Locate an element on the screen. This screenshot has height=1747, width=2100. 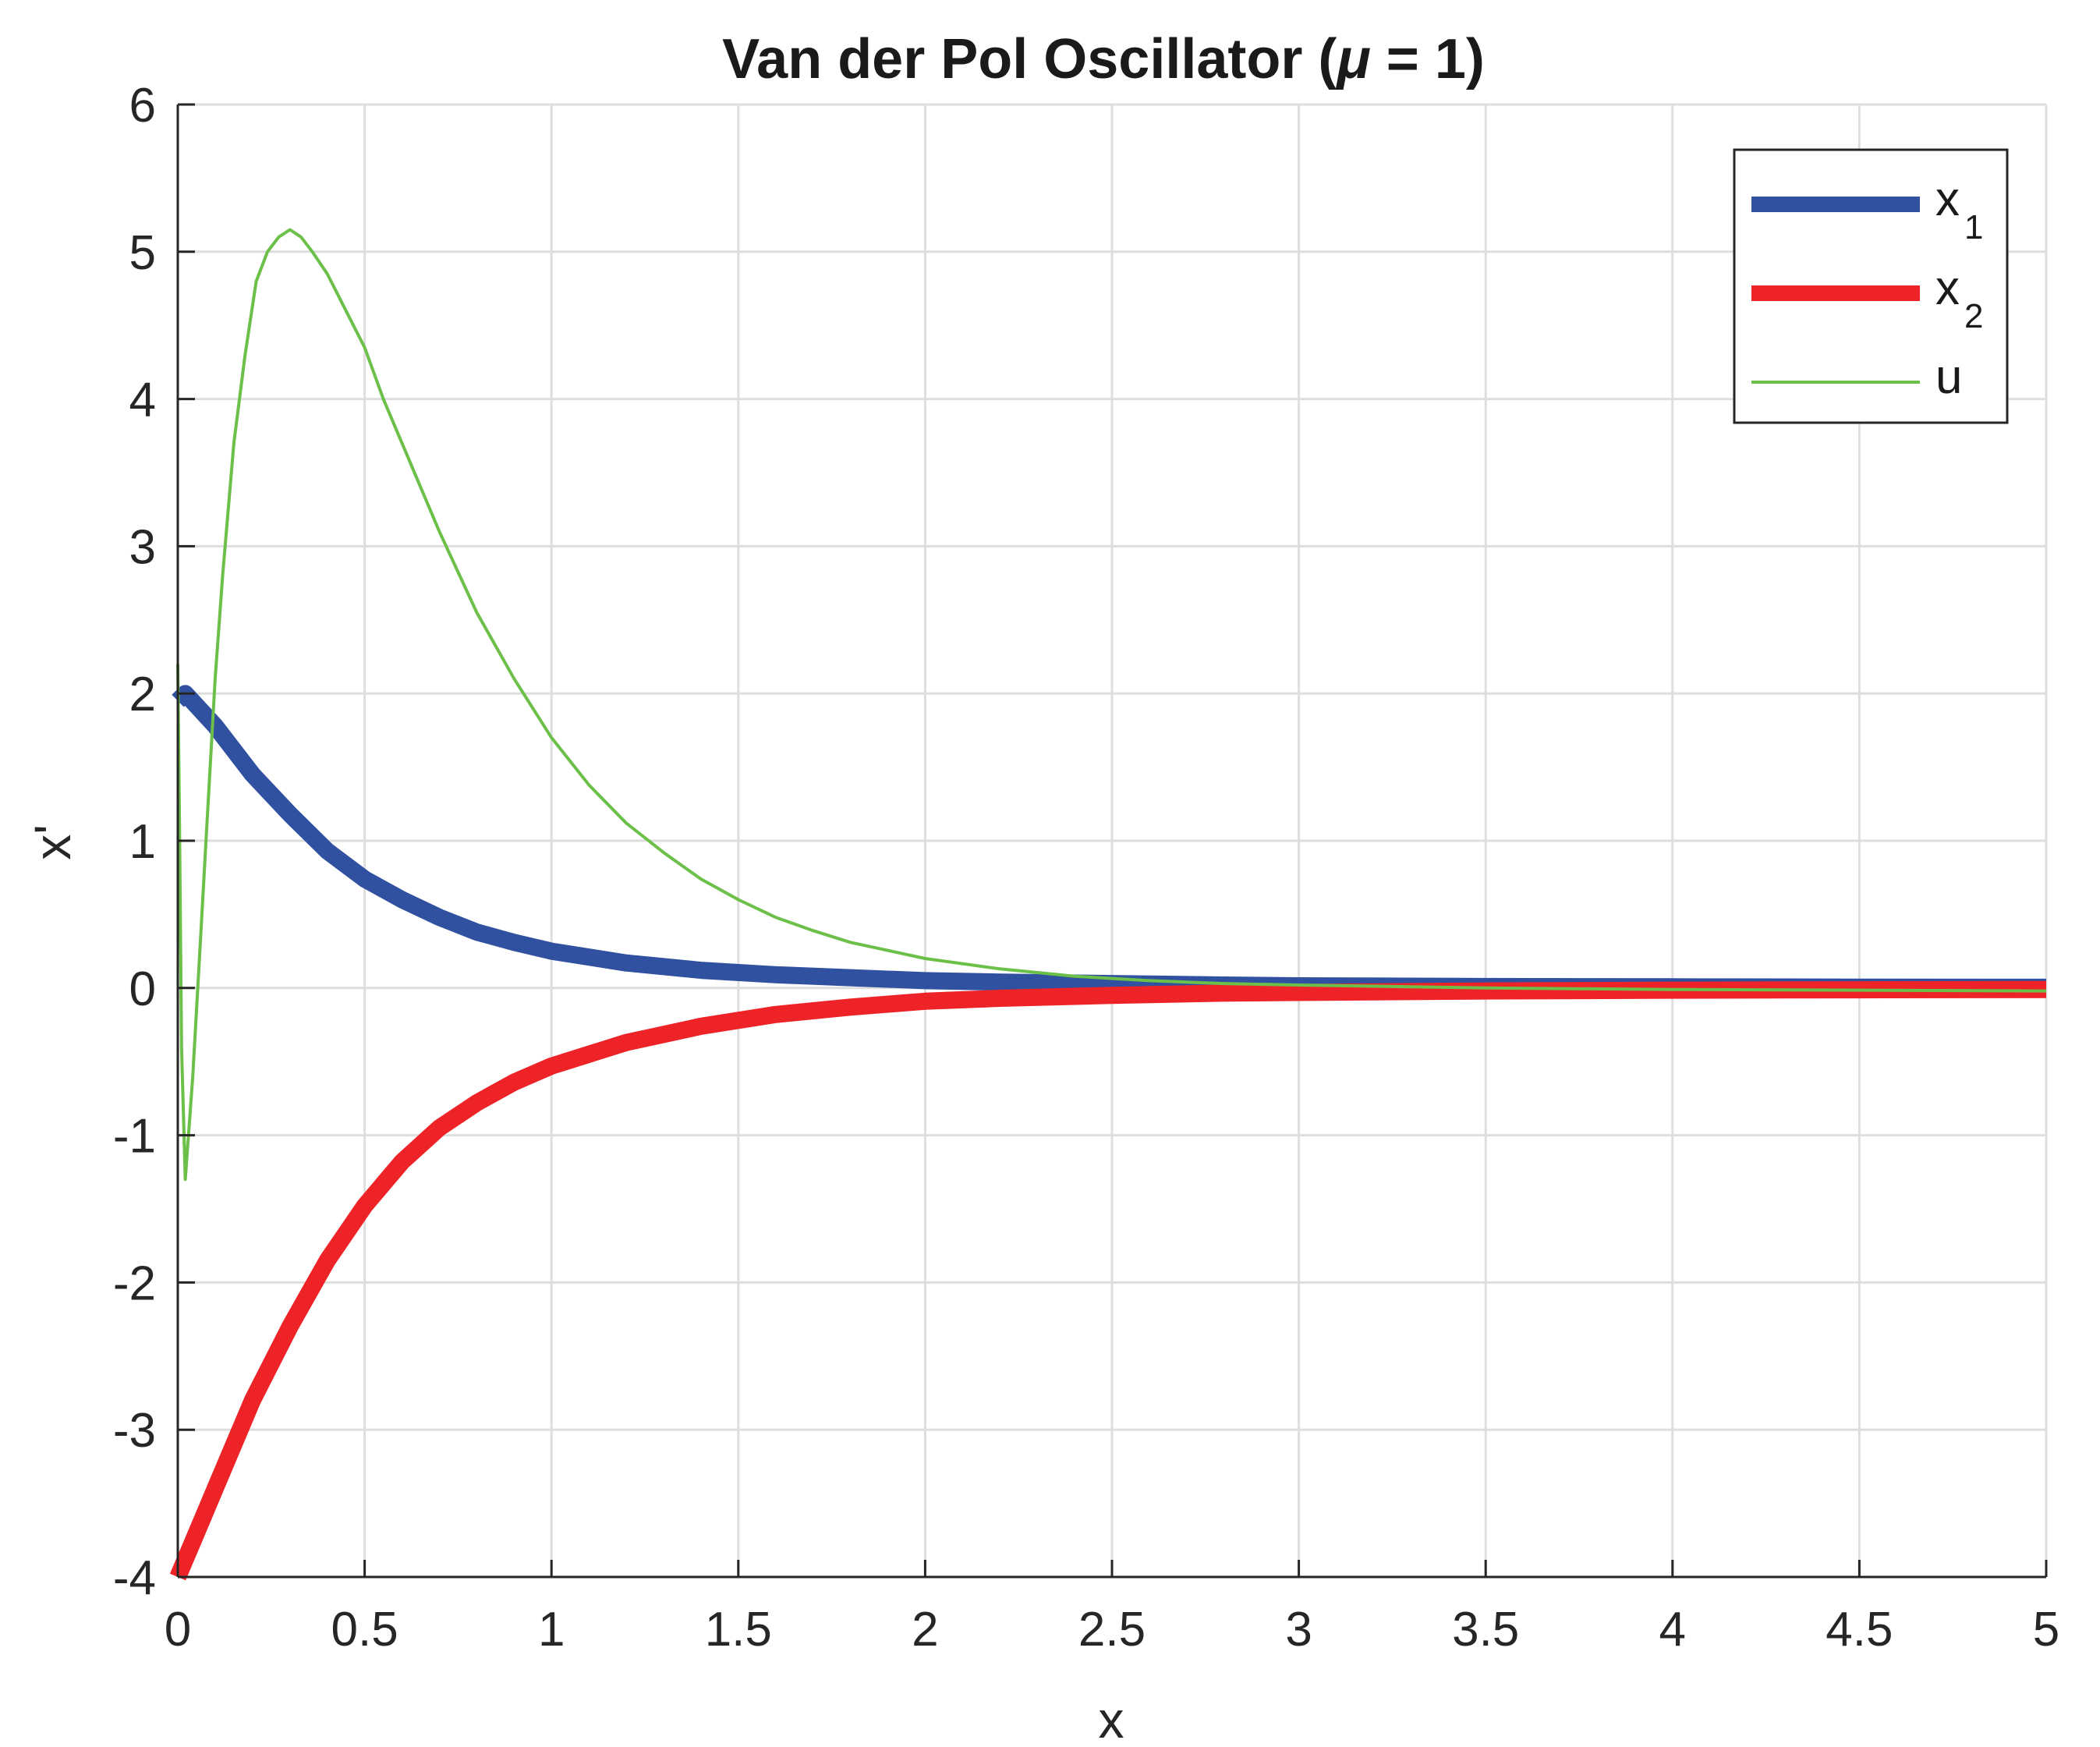
x-tick-label: 0.5 is located at coordinates (364, 1630).